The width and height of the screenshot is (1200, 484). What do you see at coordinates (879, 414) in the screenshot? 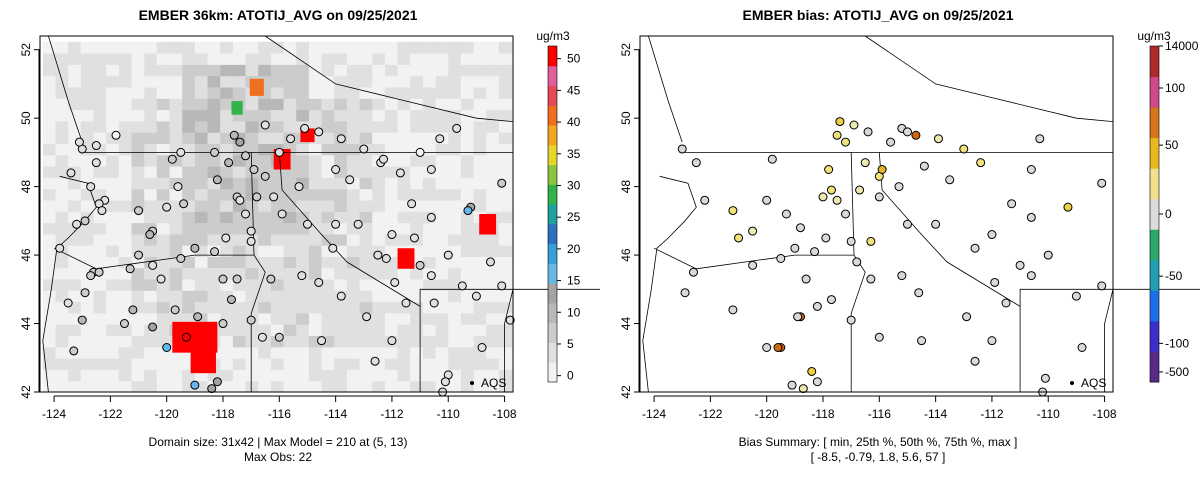
I see `right-x-tick-label: -116` at bounding box center [879, 414].